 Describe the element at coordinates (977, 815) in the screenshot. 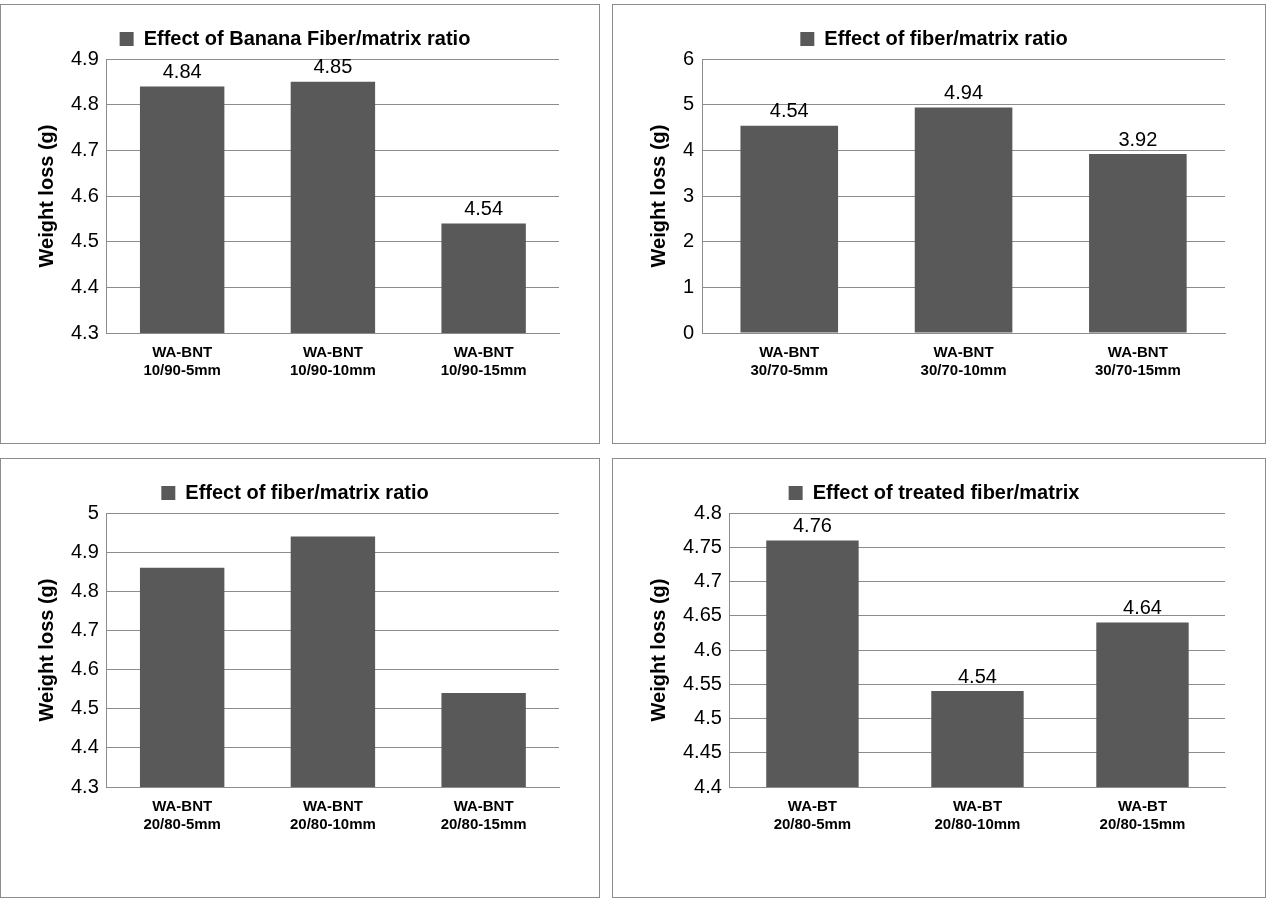

I see `x-tick-label: WA-BT 20/80-10mm` at that location.